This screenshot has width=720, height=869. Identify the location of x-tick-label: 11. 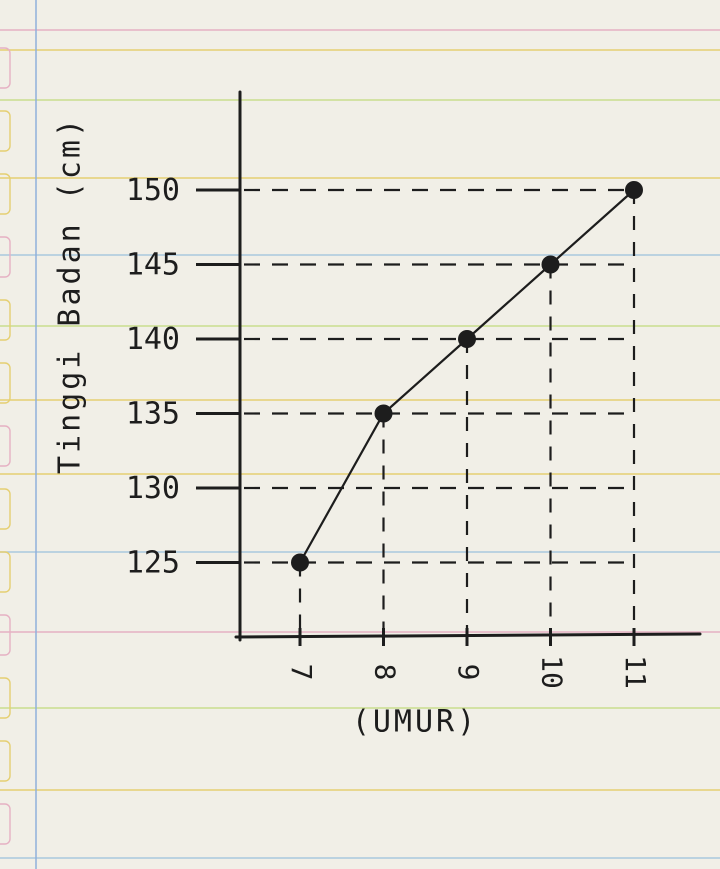
(635, 672).